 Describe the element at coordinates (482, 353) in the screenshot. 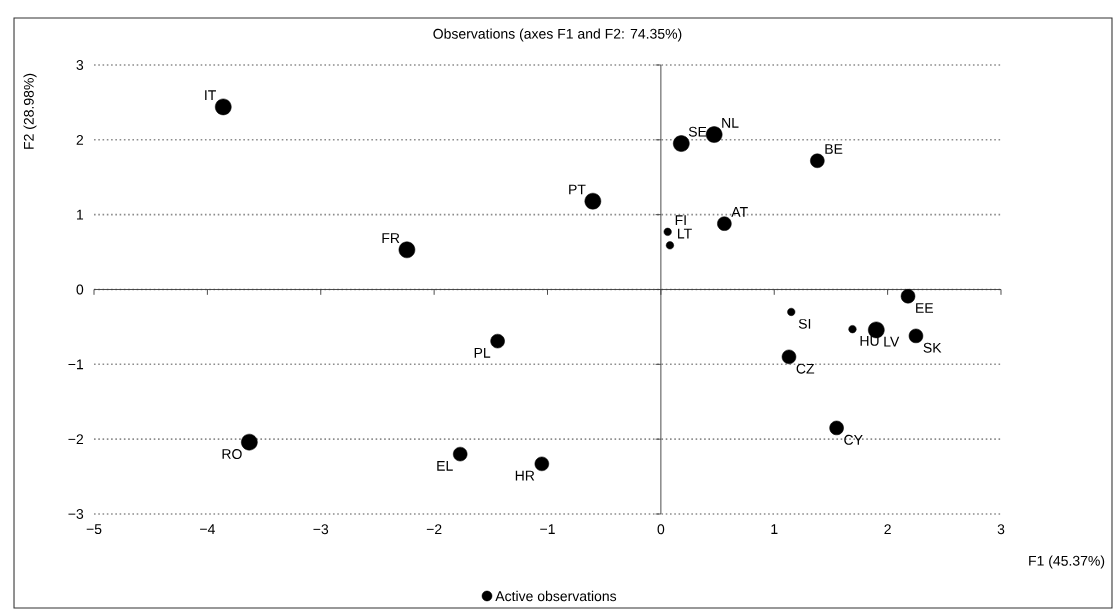

I see `annotation: PL` at that location.